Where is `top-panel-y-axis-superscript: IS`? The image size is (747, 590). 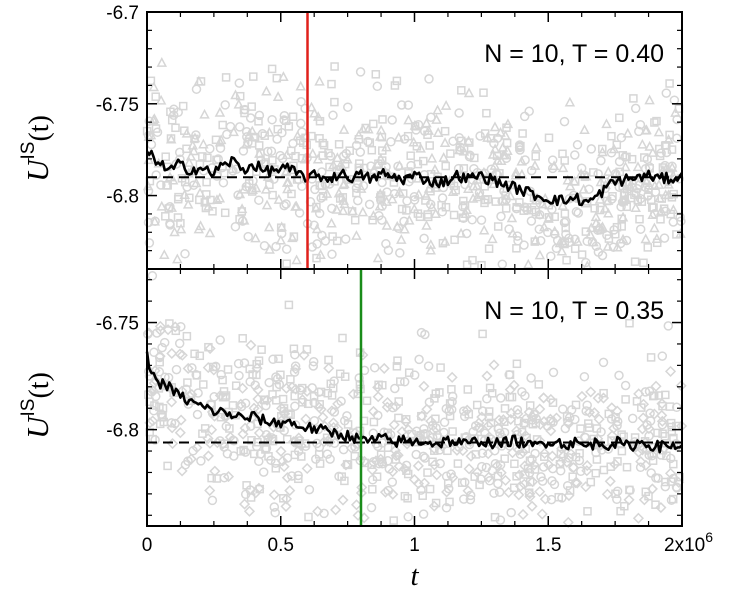
top-panel-y-axis-superscript: IS is located at coordinates (28, 151).